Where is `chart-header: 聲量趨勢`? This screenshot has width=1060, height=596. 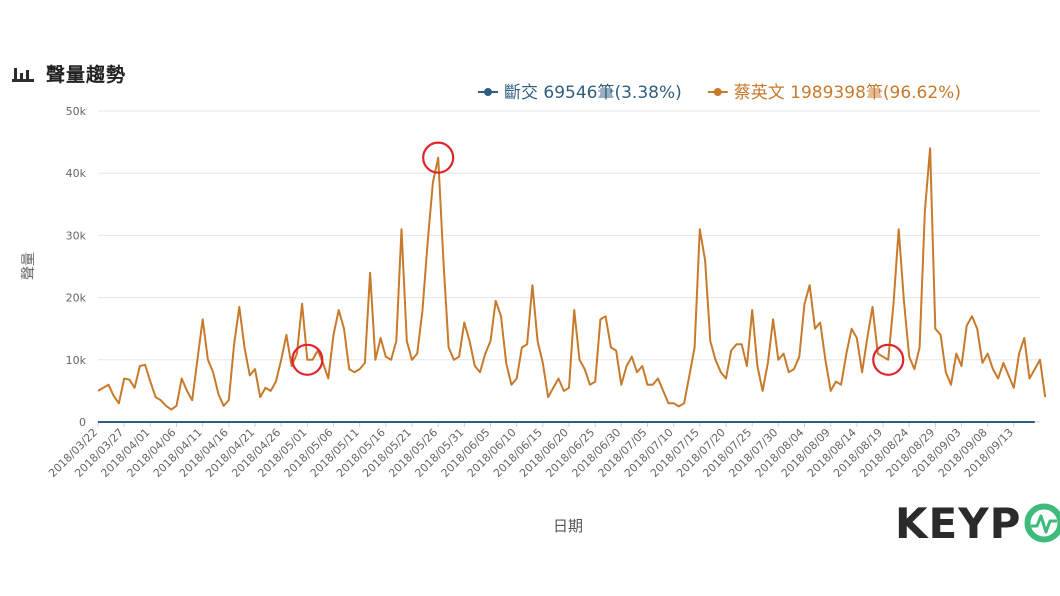 chart-header: 聲量趨勢 is located at coordinates (69, 73).